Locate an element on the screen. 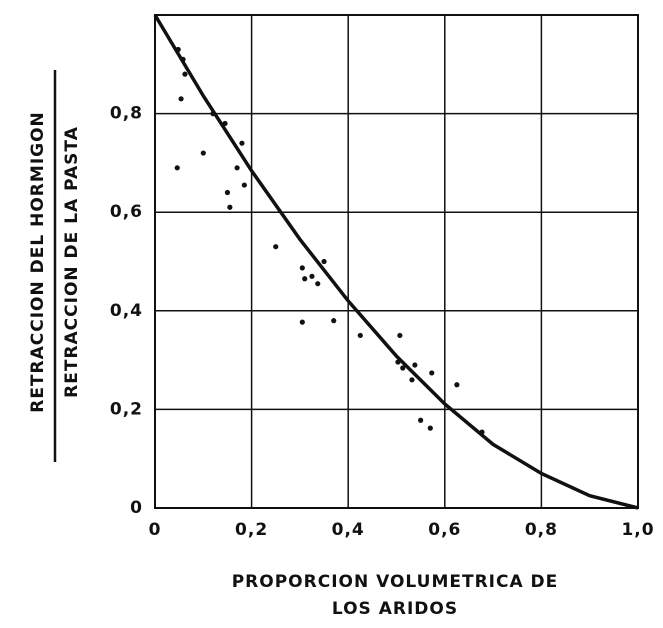 This screenshot has width=663, height=628. x-tick-label: 0 is located at coordinates (155, 530).